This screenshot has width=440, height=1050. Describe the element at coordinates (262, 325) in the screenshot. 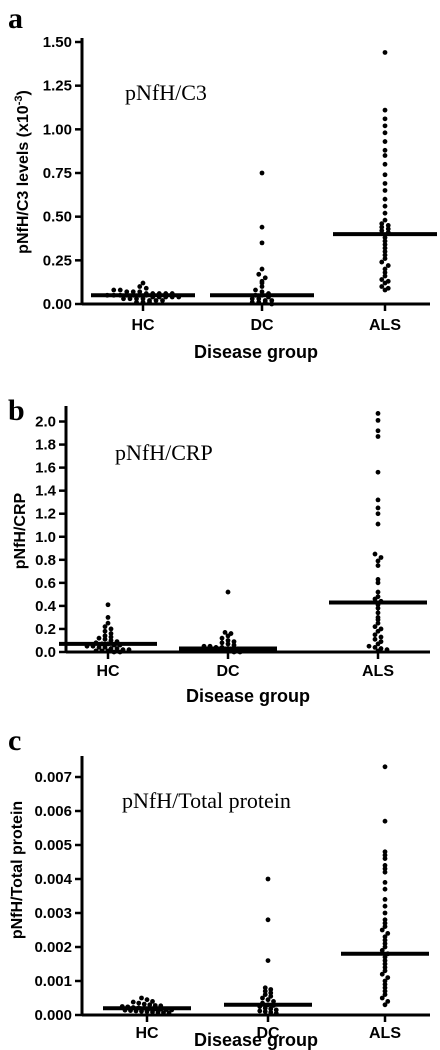

I see `x-tick-label: DC` at that location.